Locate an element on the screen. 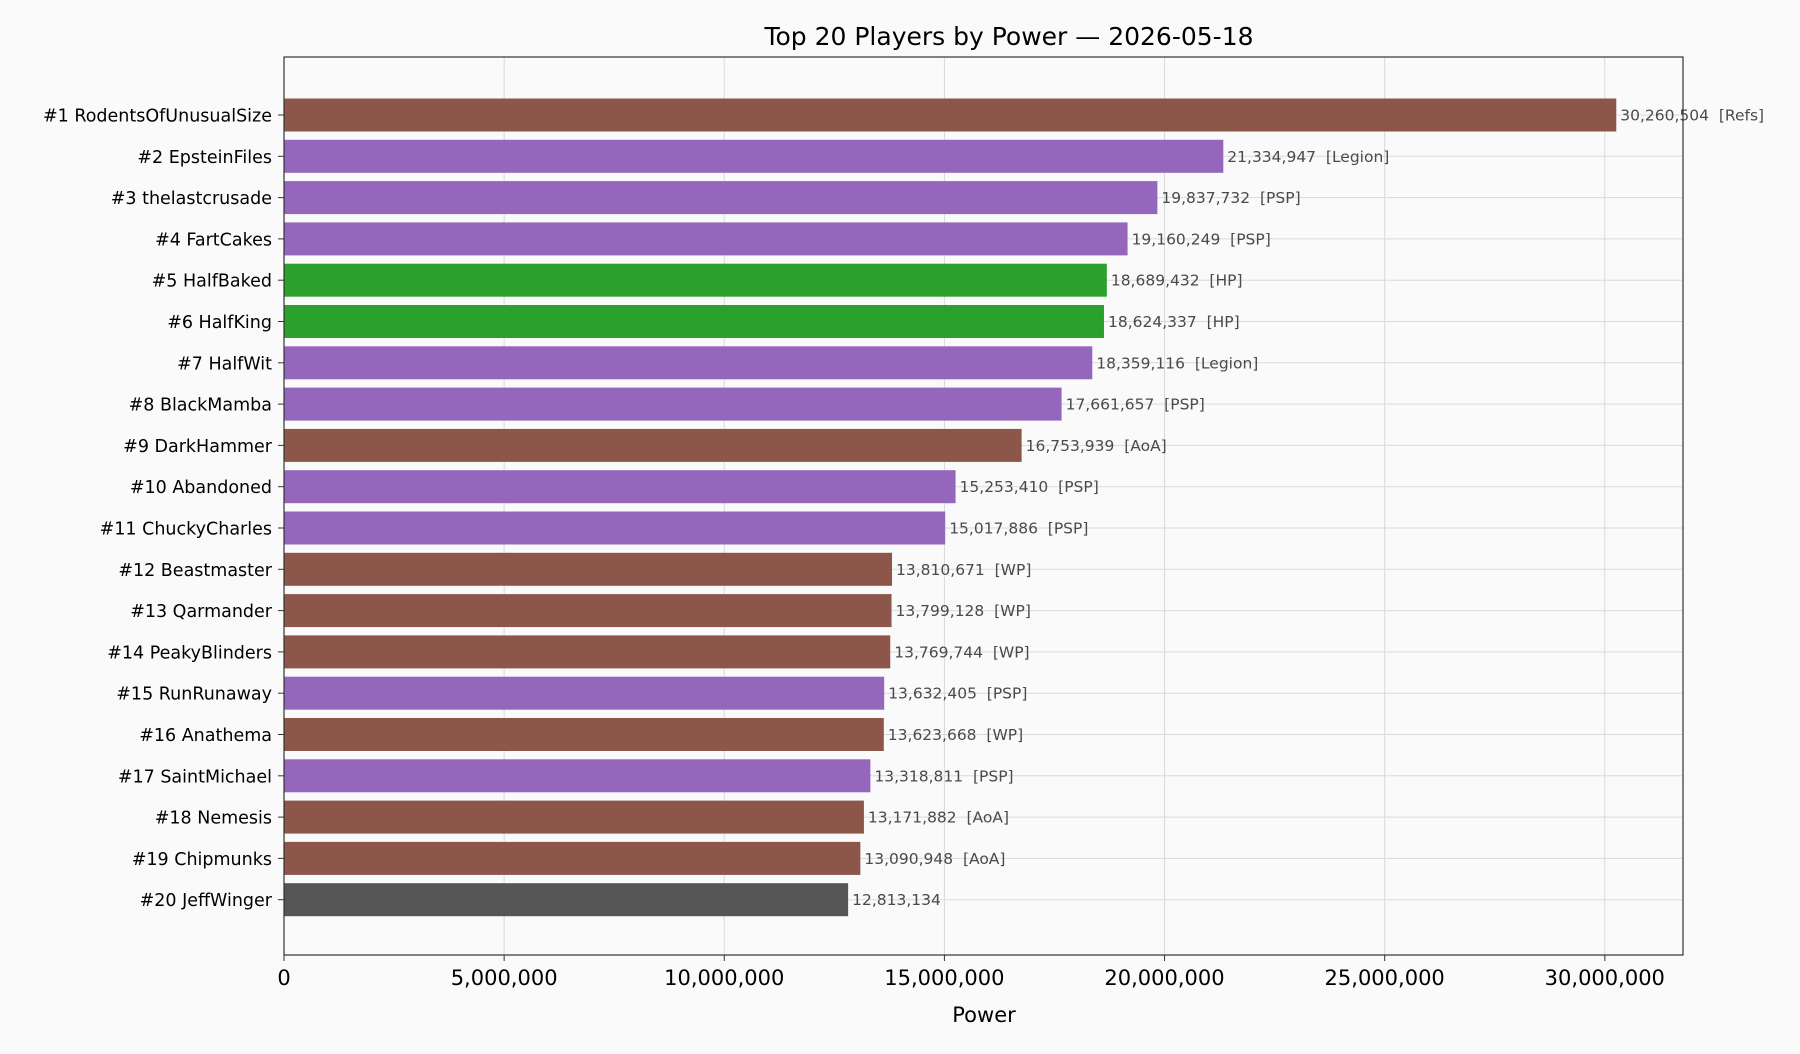 This screenshot has height=1054, width=1800. x-tick-label: 15,000,000 is located at coordinates (944, 978).